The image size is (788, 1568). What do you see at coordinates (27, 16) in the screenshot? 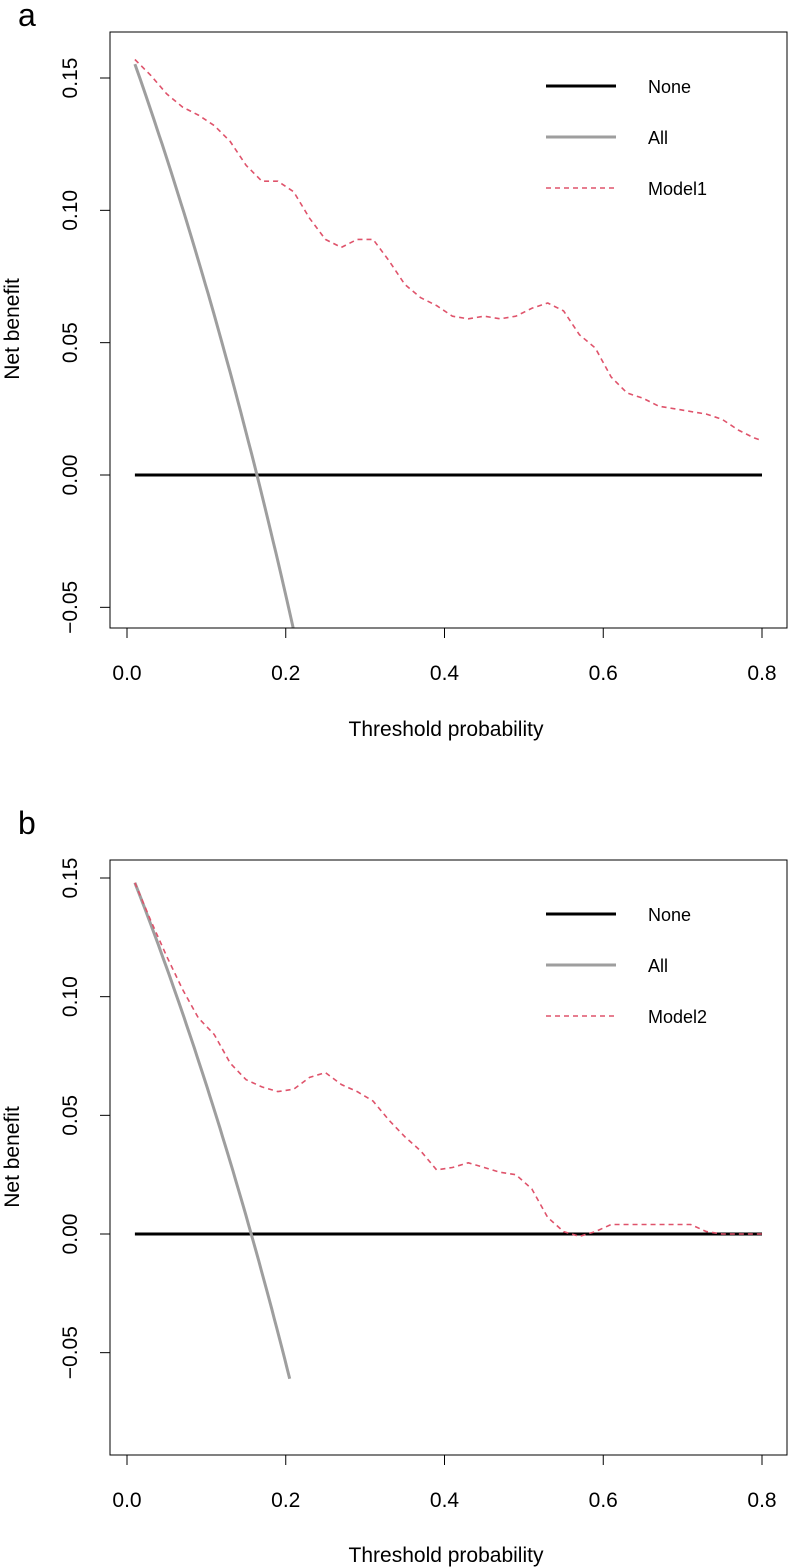
I see `panel-label: a` at bounding box center [27, 16].